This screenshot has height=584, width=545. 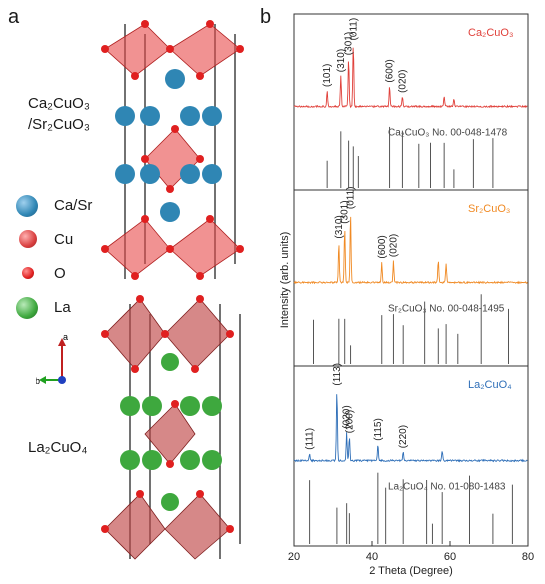 What do you see at coordinates (411, 571) in the screenshot?
I see `x-axis-title: 2 Theta (Degree)` at bounding box center [411, 571].